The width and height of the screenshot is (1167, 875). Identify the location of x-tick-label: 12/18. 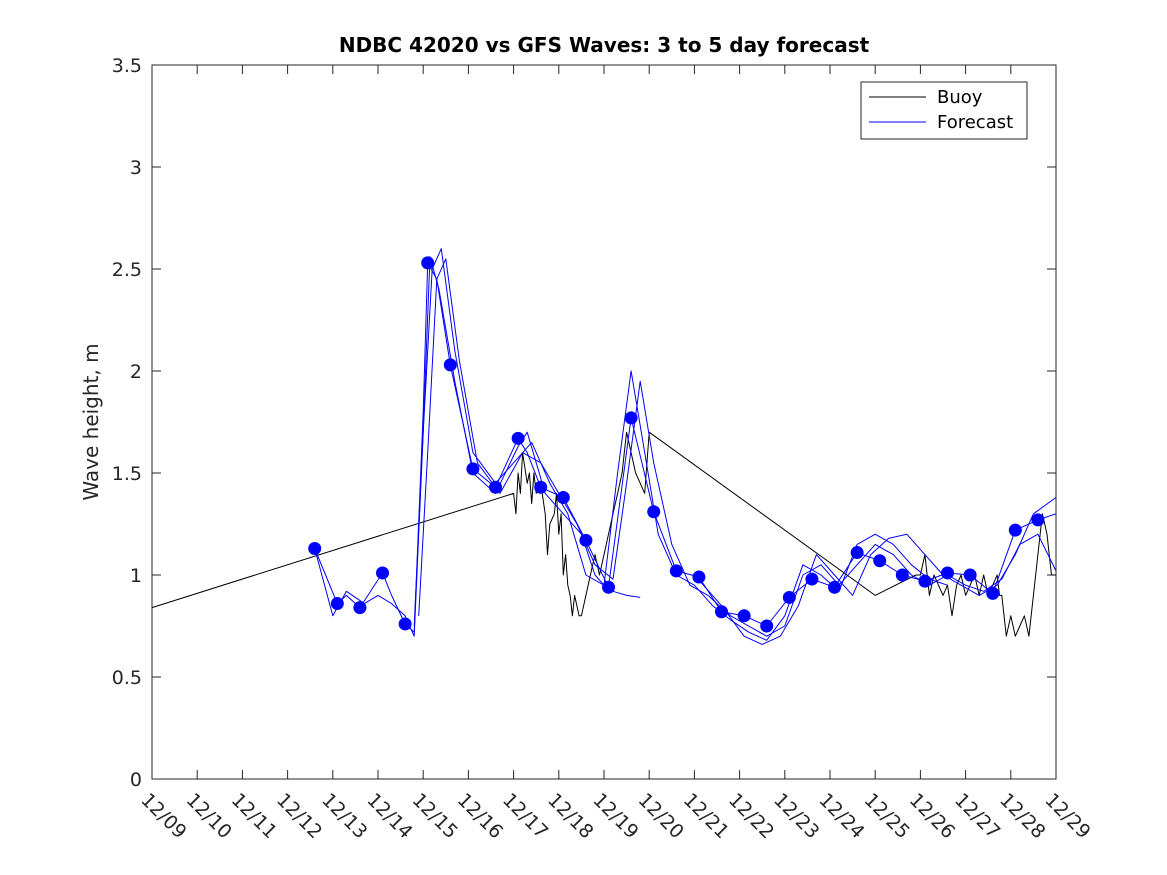
(570, 816).